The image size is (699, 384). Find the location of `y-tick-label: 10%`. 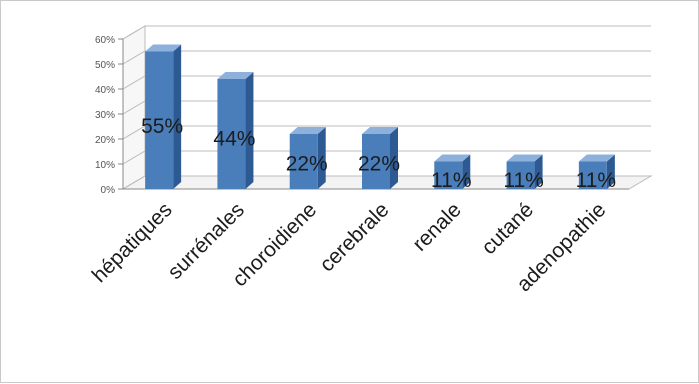

y-tick-label: 10% is located at coordinates (105, 165).